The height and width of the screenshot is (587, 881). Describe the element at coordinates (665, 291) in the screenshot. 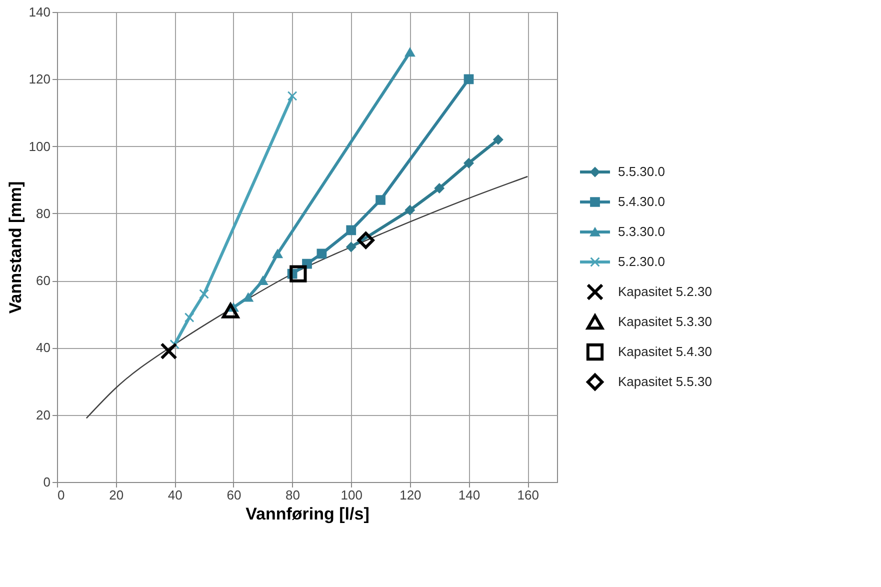

I see `legend-label: Kapasitet 5.2.30` at that location.